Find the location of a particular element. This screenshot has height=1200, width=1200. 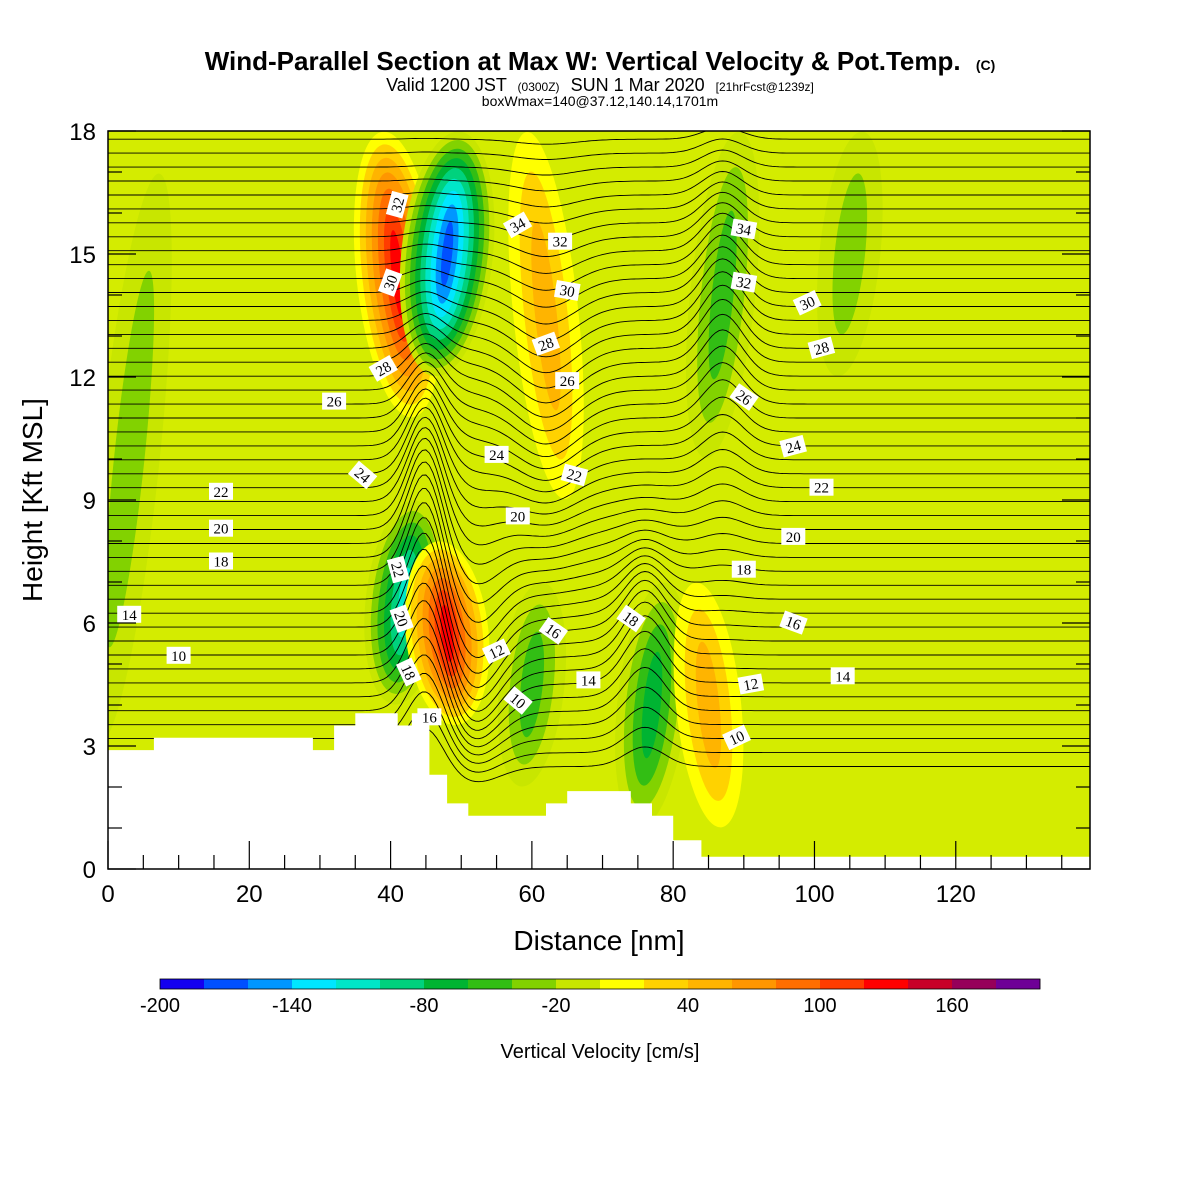

colorbar-tick-label: 40 is located at coordinates (688, 1006).